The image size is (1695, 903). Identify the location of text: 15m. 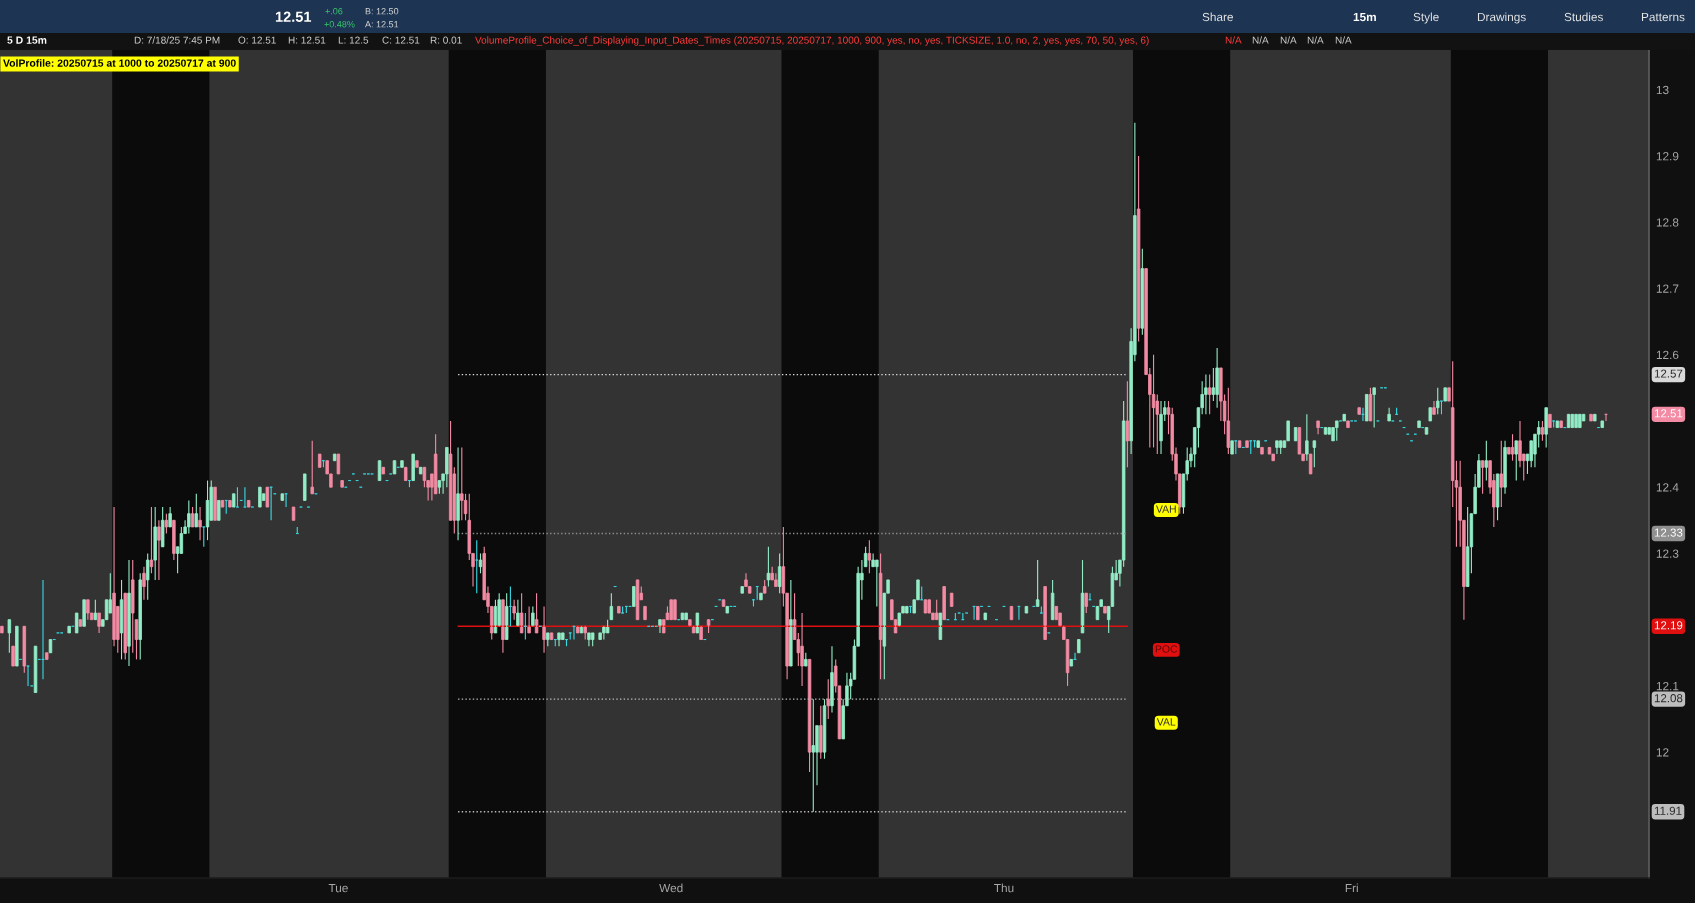
(1364, 17).